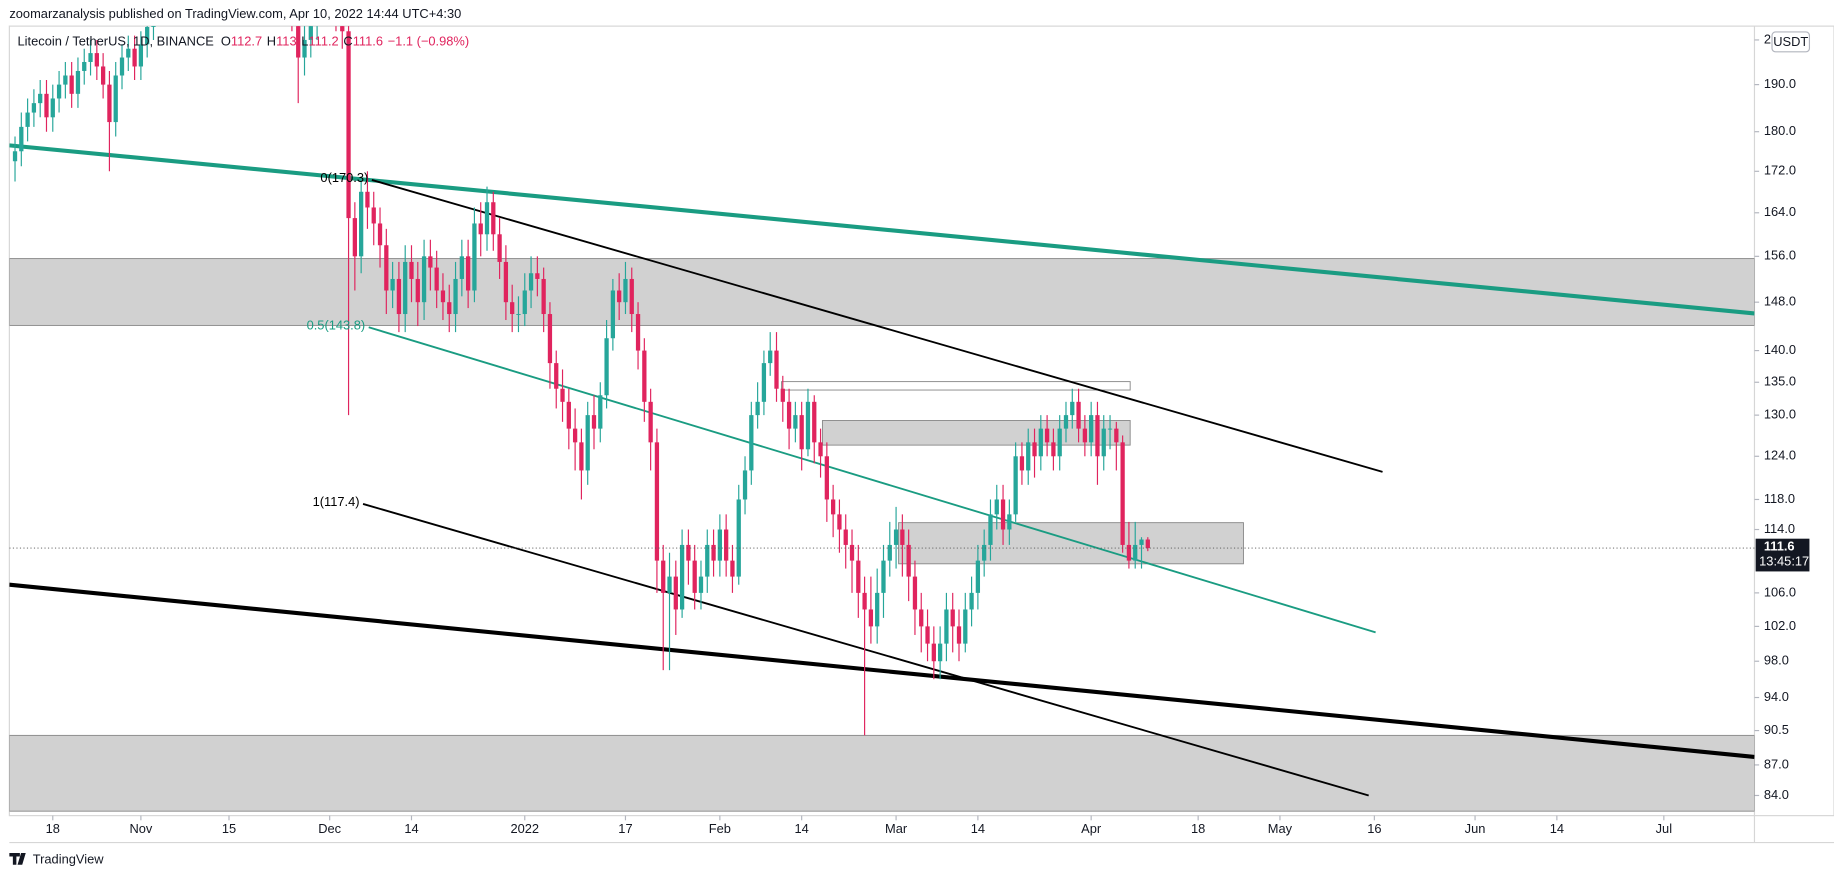  Describe the element at coordinates (17, 859) in the screenshot. I see `brand-logo` at that location.